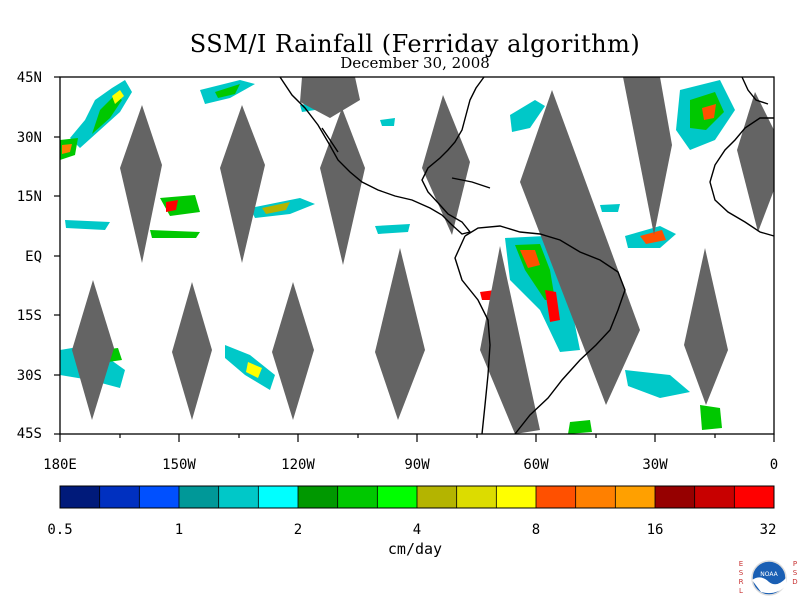 This screenshot has width=800, height=600. What do you see at coordinates (417, 530) in the screenshot?
I see `colorbar-tick: 4` at bounding box center [417, 530].